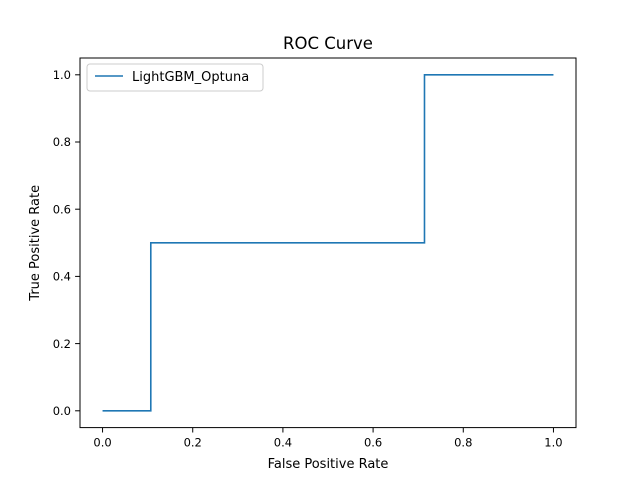 Image resolution: width=640 pixels, height=480 pixels. Describe the element at coordinates (328, 464) in the screenshot. I see `x-axis-label: False Positive Rate` at that location.